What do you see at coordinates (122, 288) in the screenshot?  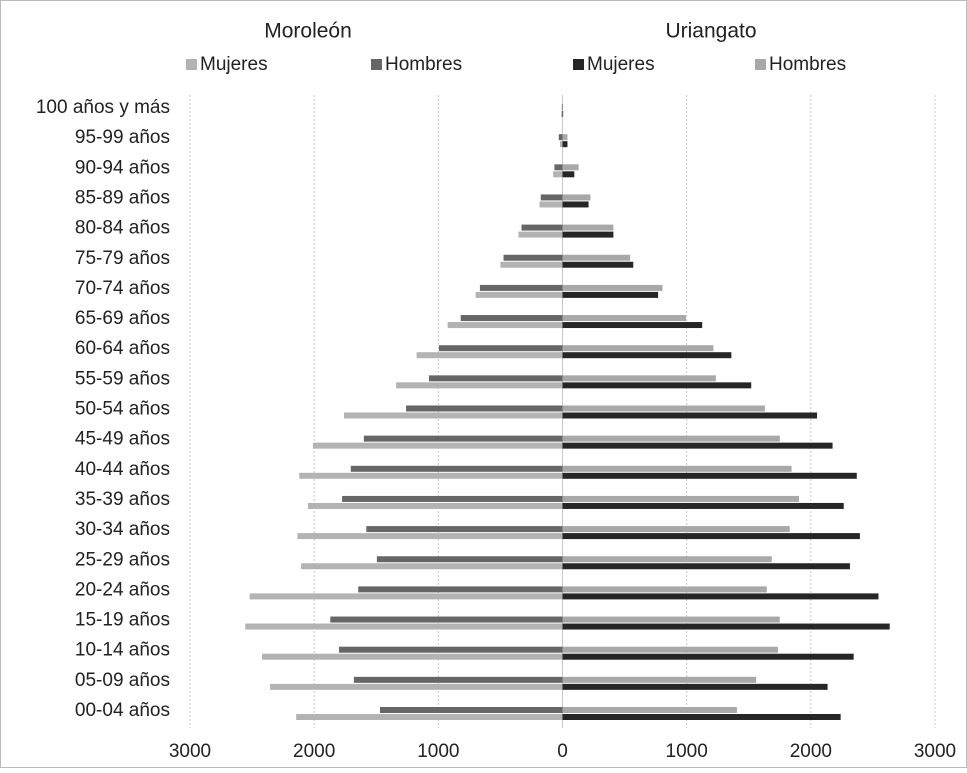 I see `y-tick-label: 70-74 años` at bounding box center [122, 288].